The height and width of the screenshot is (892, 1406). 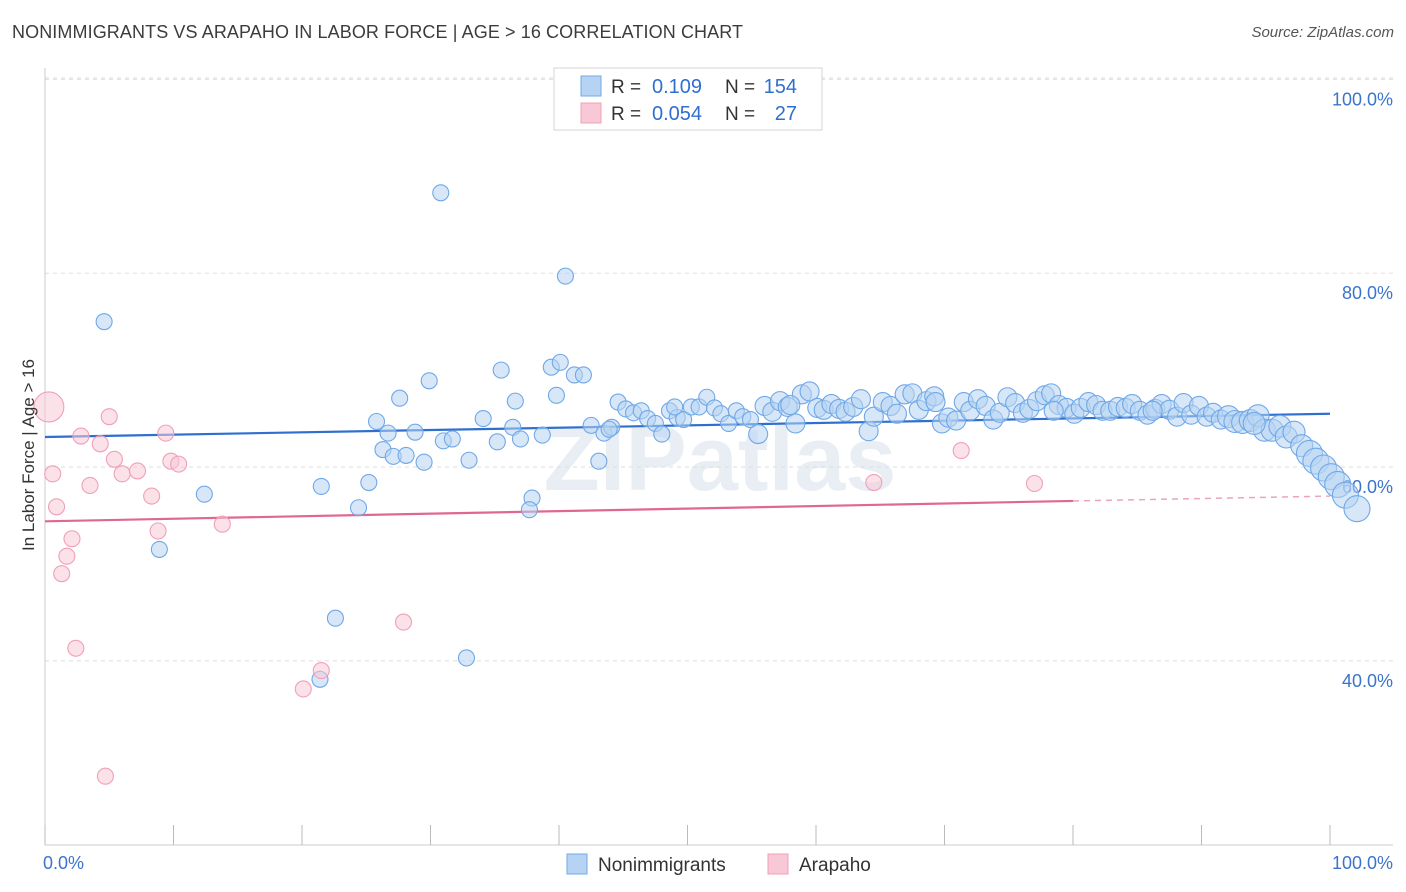 I want to click on legend-n-value: 27, so click(x=786, y=114).